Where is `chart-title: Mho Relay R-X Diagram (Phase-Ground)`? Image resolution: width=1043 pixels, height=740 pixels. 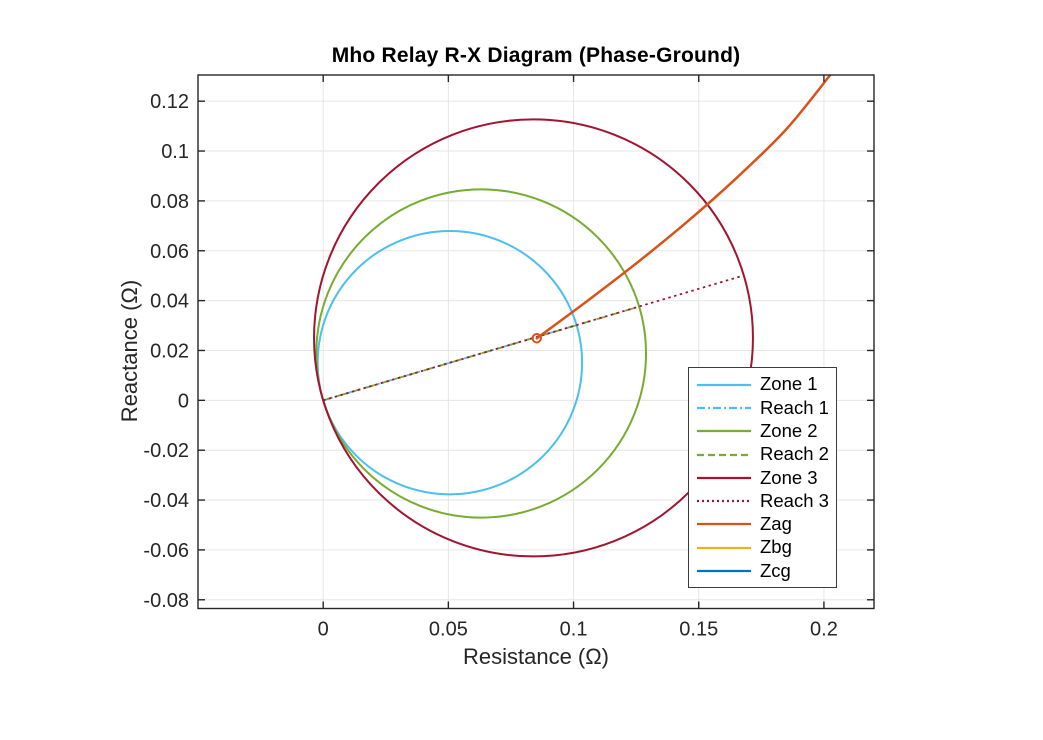
chart-title: Mho Relay R-X Diagram (Phase-Ground) is located at coordinates (536, 55).